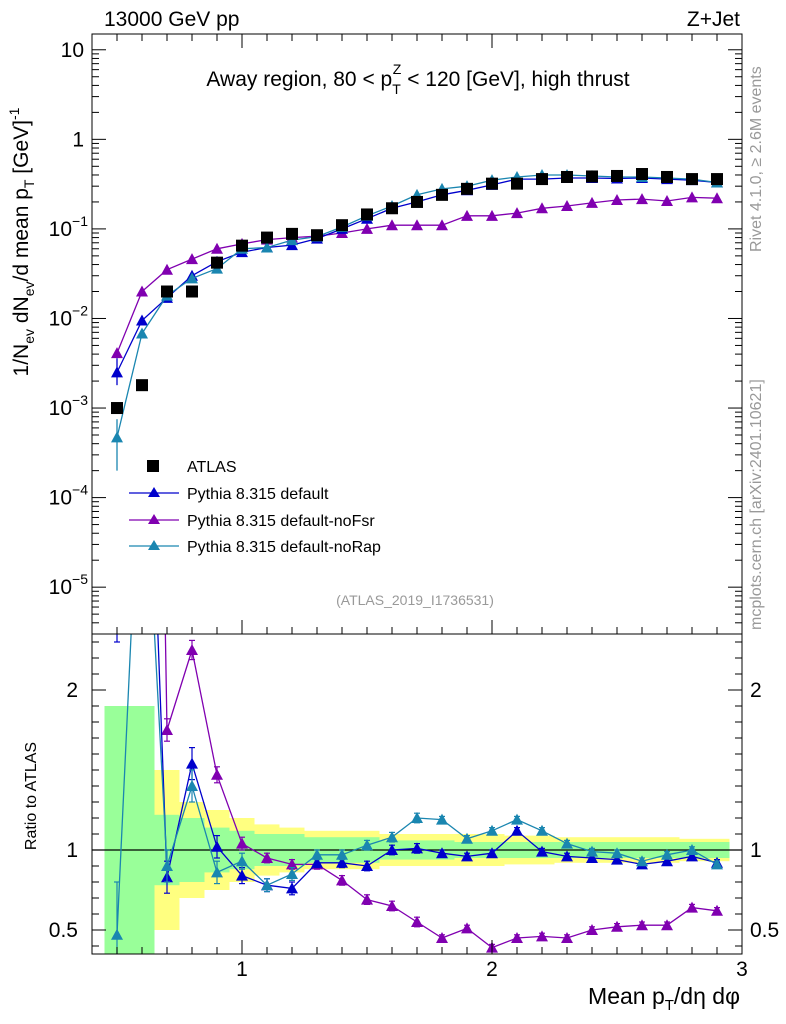  What do you see at coordinates (80, 221) in the screenshot?
I see `tick-exp: −1` at bounding box center [80, 221].